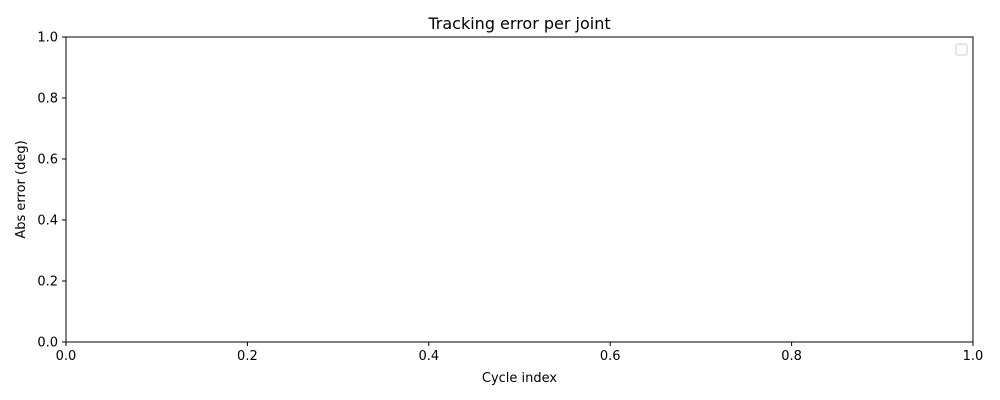  Describe the element at coordinates (47, 160) in the screenshot. I see `y-tick-label: 0.6` at that location.